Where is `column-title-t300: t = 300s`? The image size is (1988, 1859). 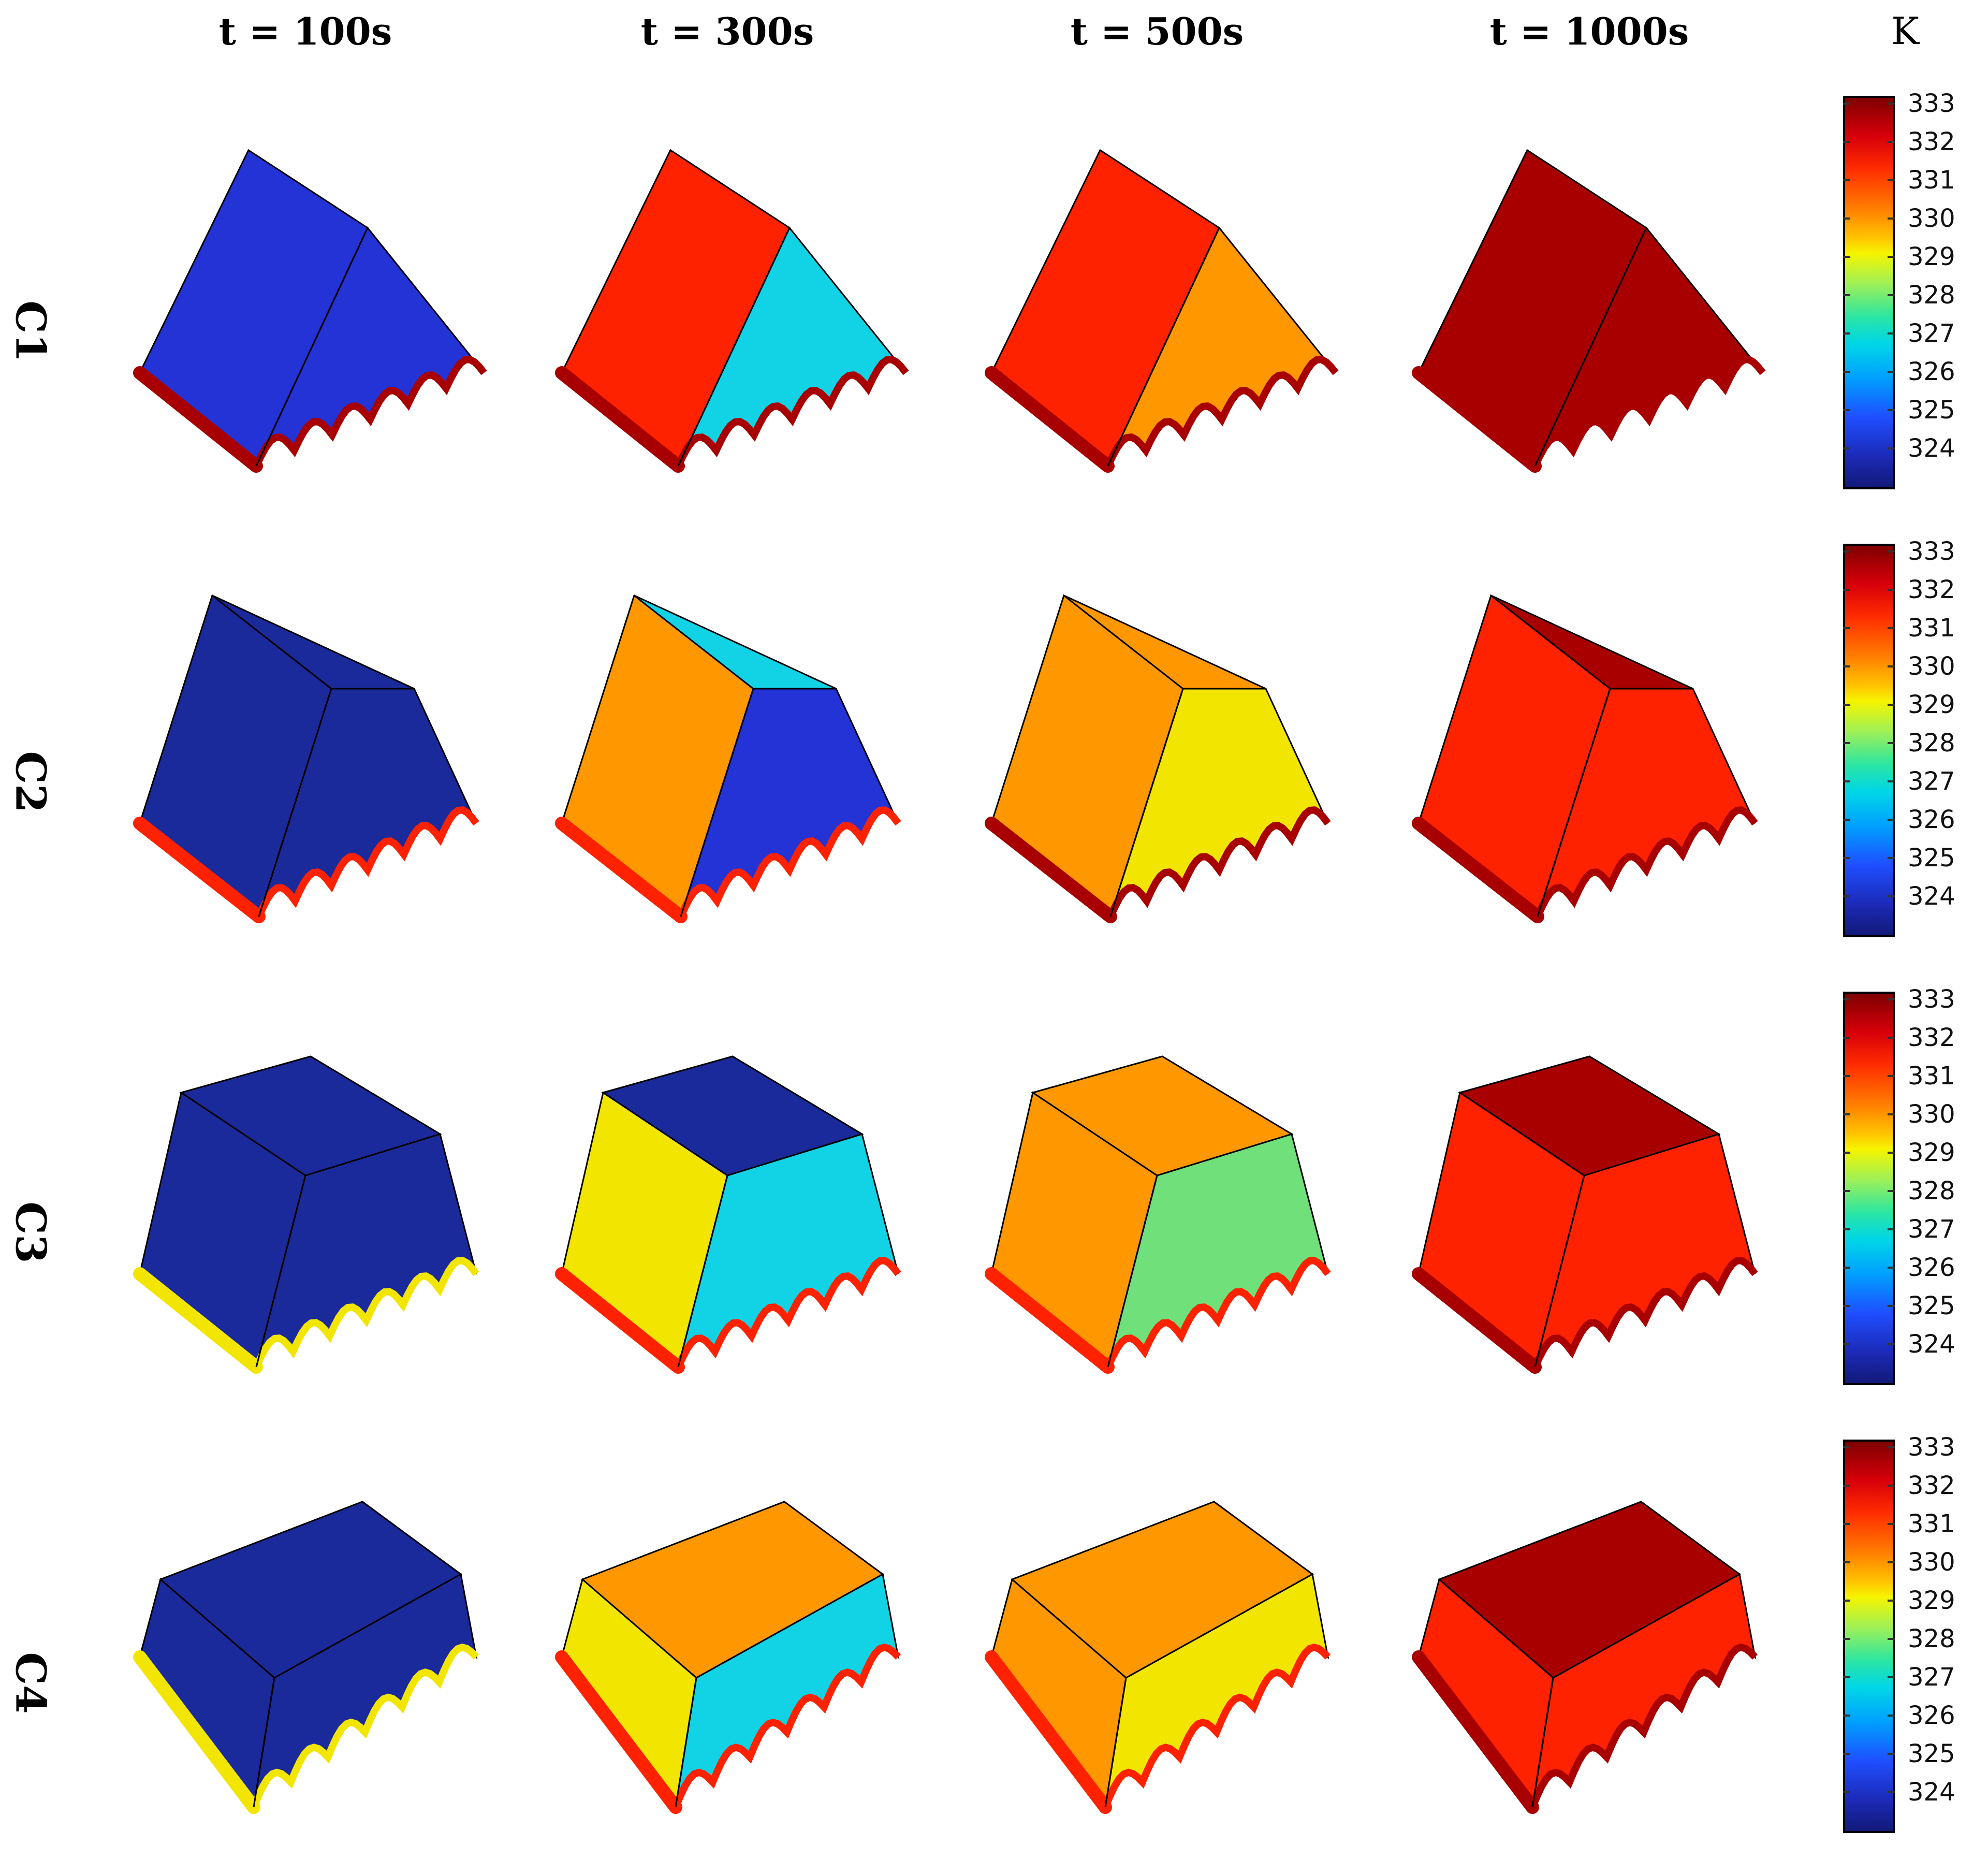
column-title-t300: t = 300s is located at coordinates (727, 31).